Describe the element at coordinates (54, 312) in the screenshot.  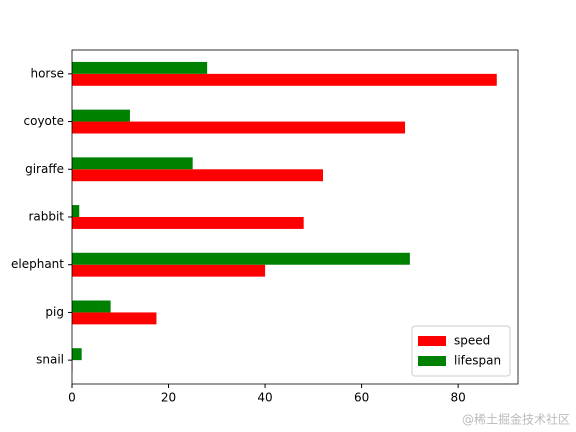
I see `y-tick-label: pig` at that location.